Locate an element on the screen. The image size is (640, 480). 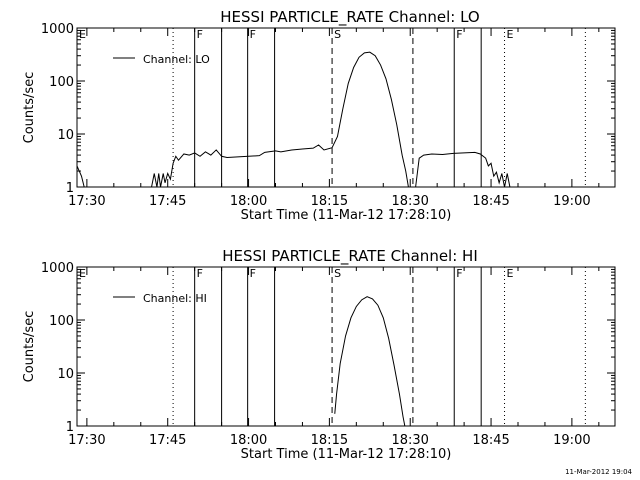
chart-title: HESSI PARTICLE_RATE Channel: HI is located at coordinates (350, 256).